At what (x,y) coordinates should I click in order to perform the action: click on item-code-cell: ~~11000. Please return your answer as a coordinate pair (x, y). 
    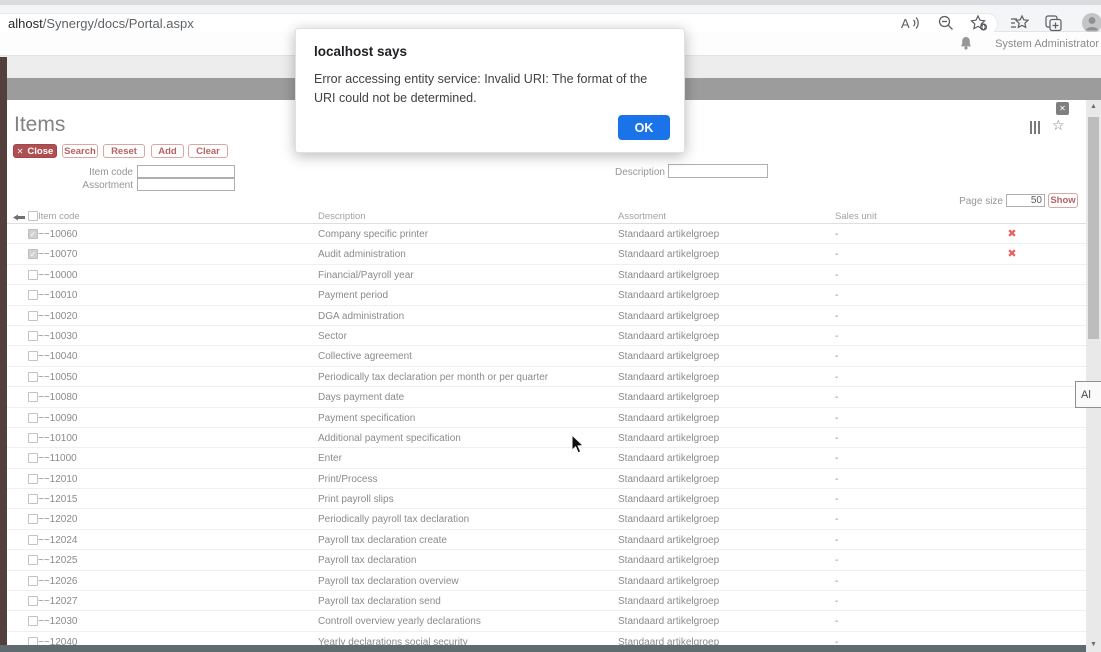
    Looking at the image, I should click on (57, 459).